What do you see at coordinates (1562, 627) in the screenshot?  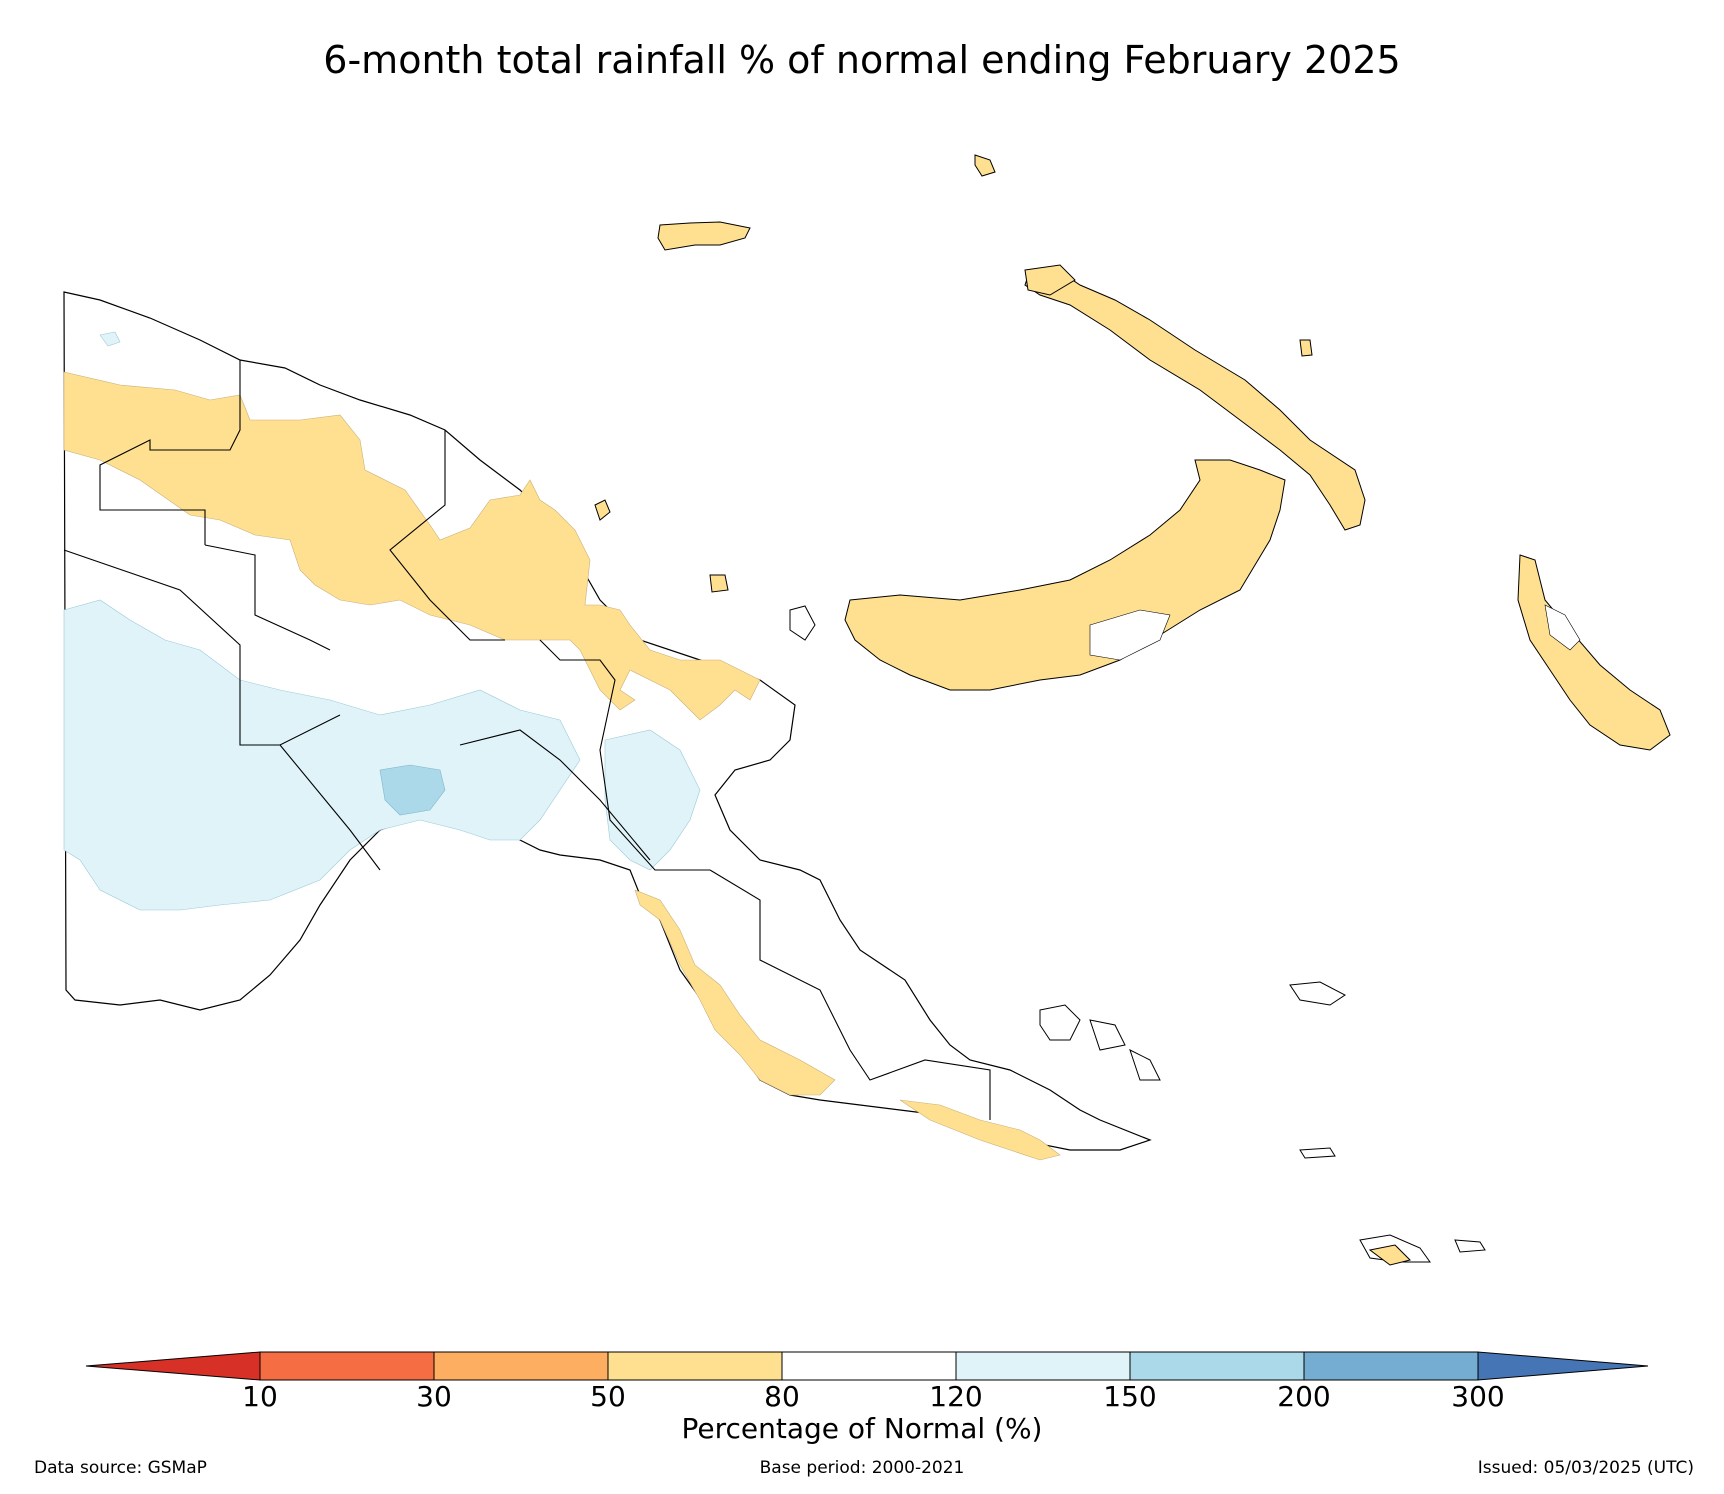 I see `bougainville-north-white` at bounding box center [1562, 627].